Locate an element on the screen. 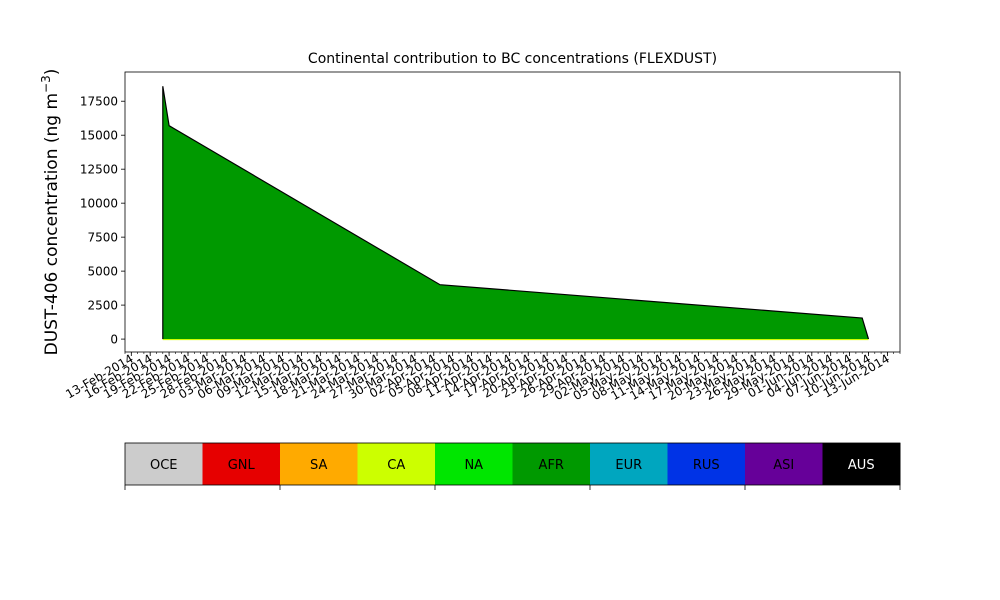  legend-swatch-asi is located at coordinates (784, 464).